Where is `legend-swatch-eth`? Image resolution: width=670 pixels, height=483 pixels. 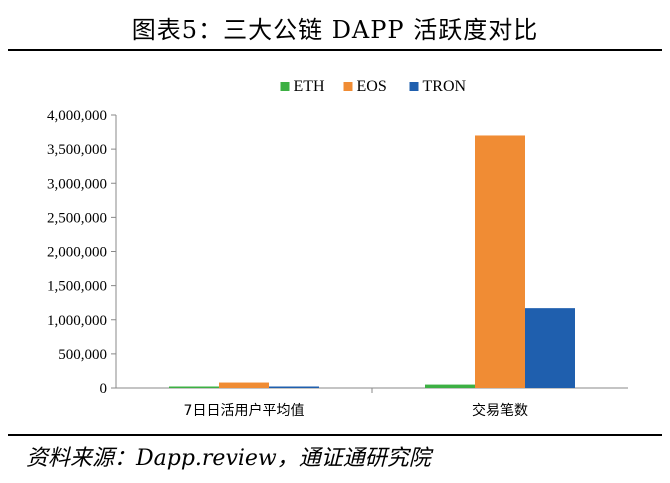 legend-swatch-eth is located at coordinates (285, 86).